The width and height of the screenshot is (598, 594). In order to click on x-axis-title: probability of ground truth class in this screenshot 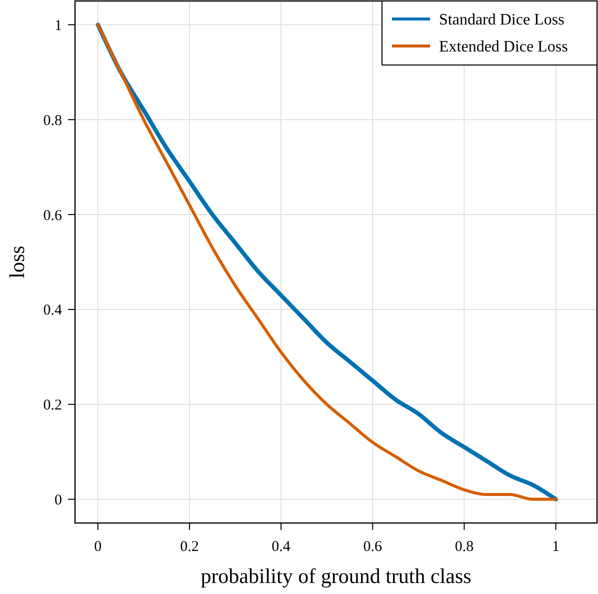, I will do `click(336, 576)`.